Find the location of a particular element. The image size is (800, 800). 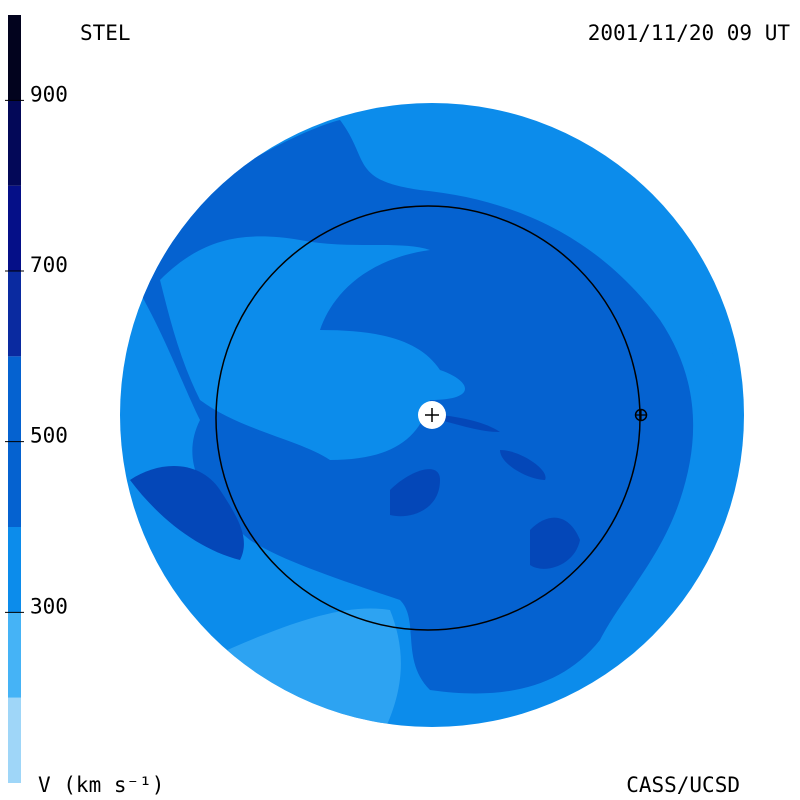

colorbar-tick-label: 300 is located at coordinates (49, 606).